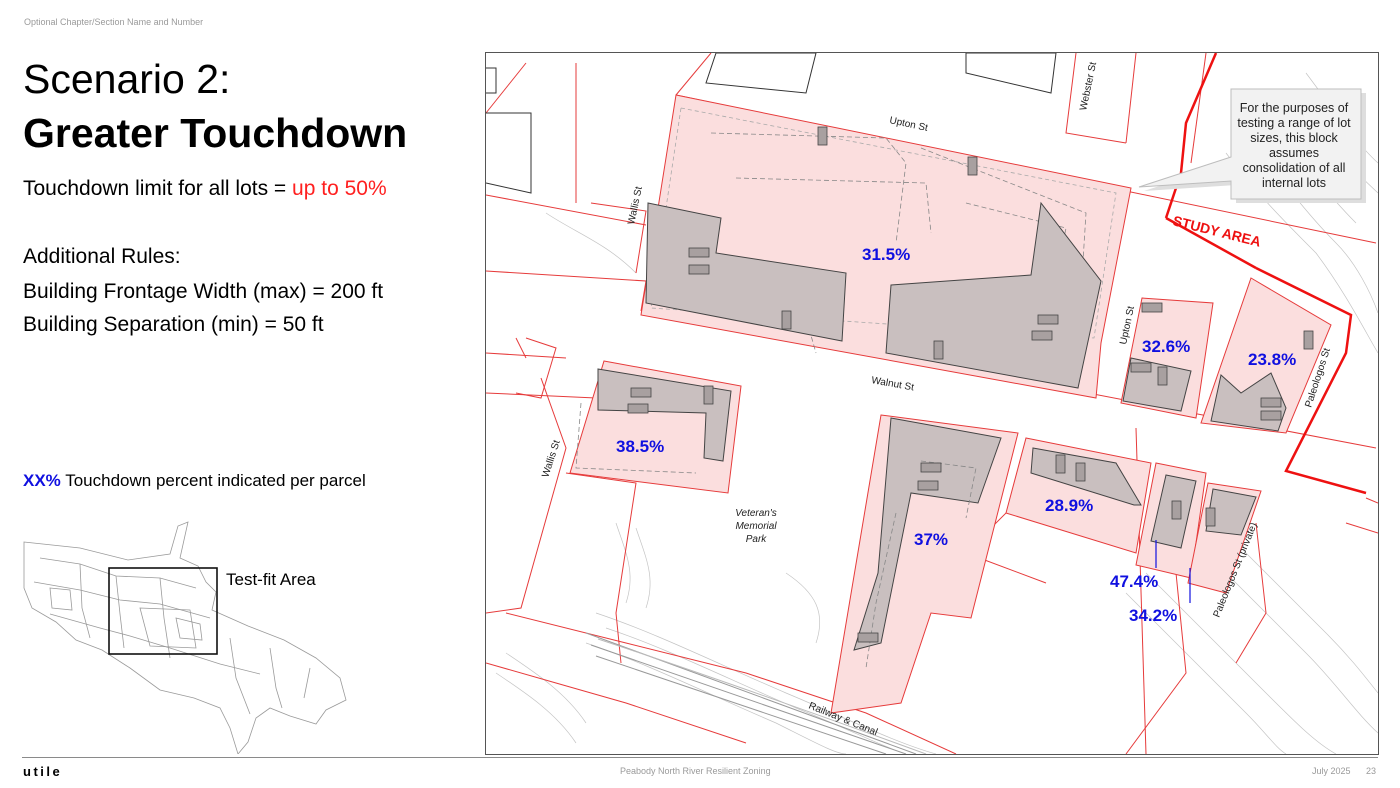 The width and height of the screenshot is (1400, 788). I want to click on touchdown-limit-text: Touchdown limit for all lots =, so click(158, 188).